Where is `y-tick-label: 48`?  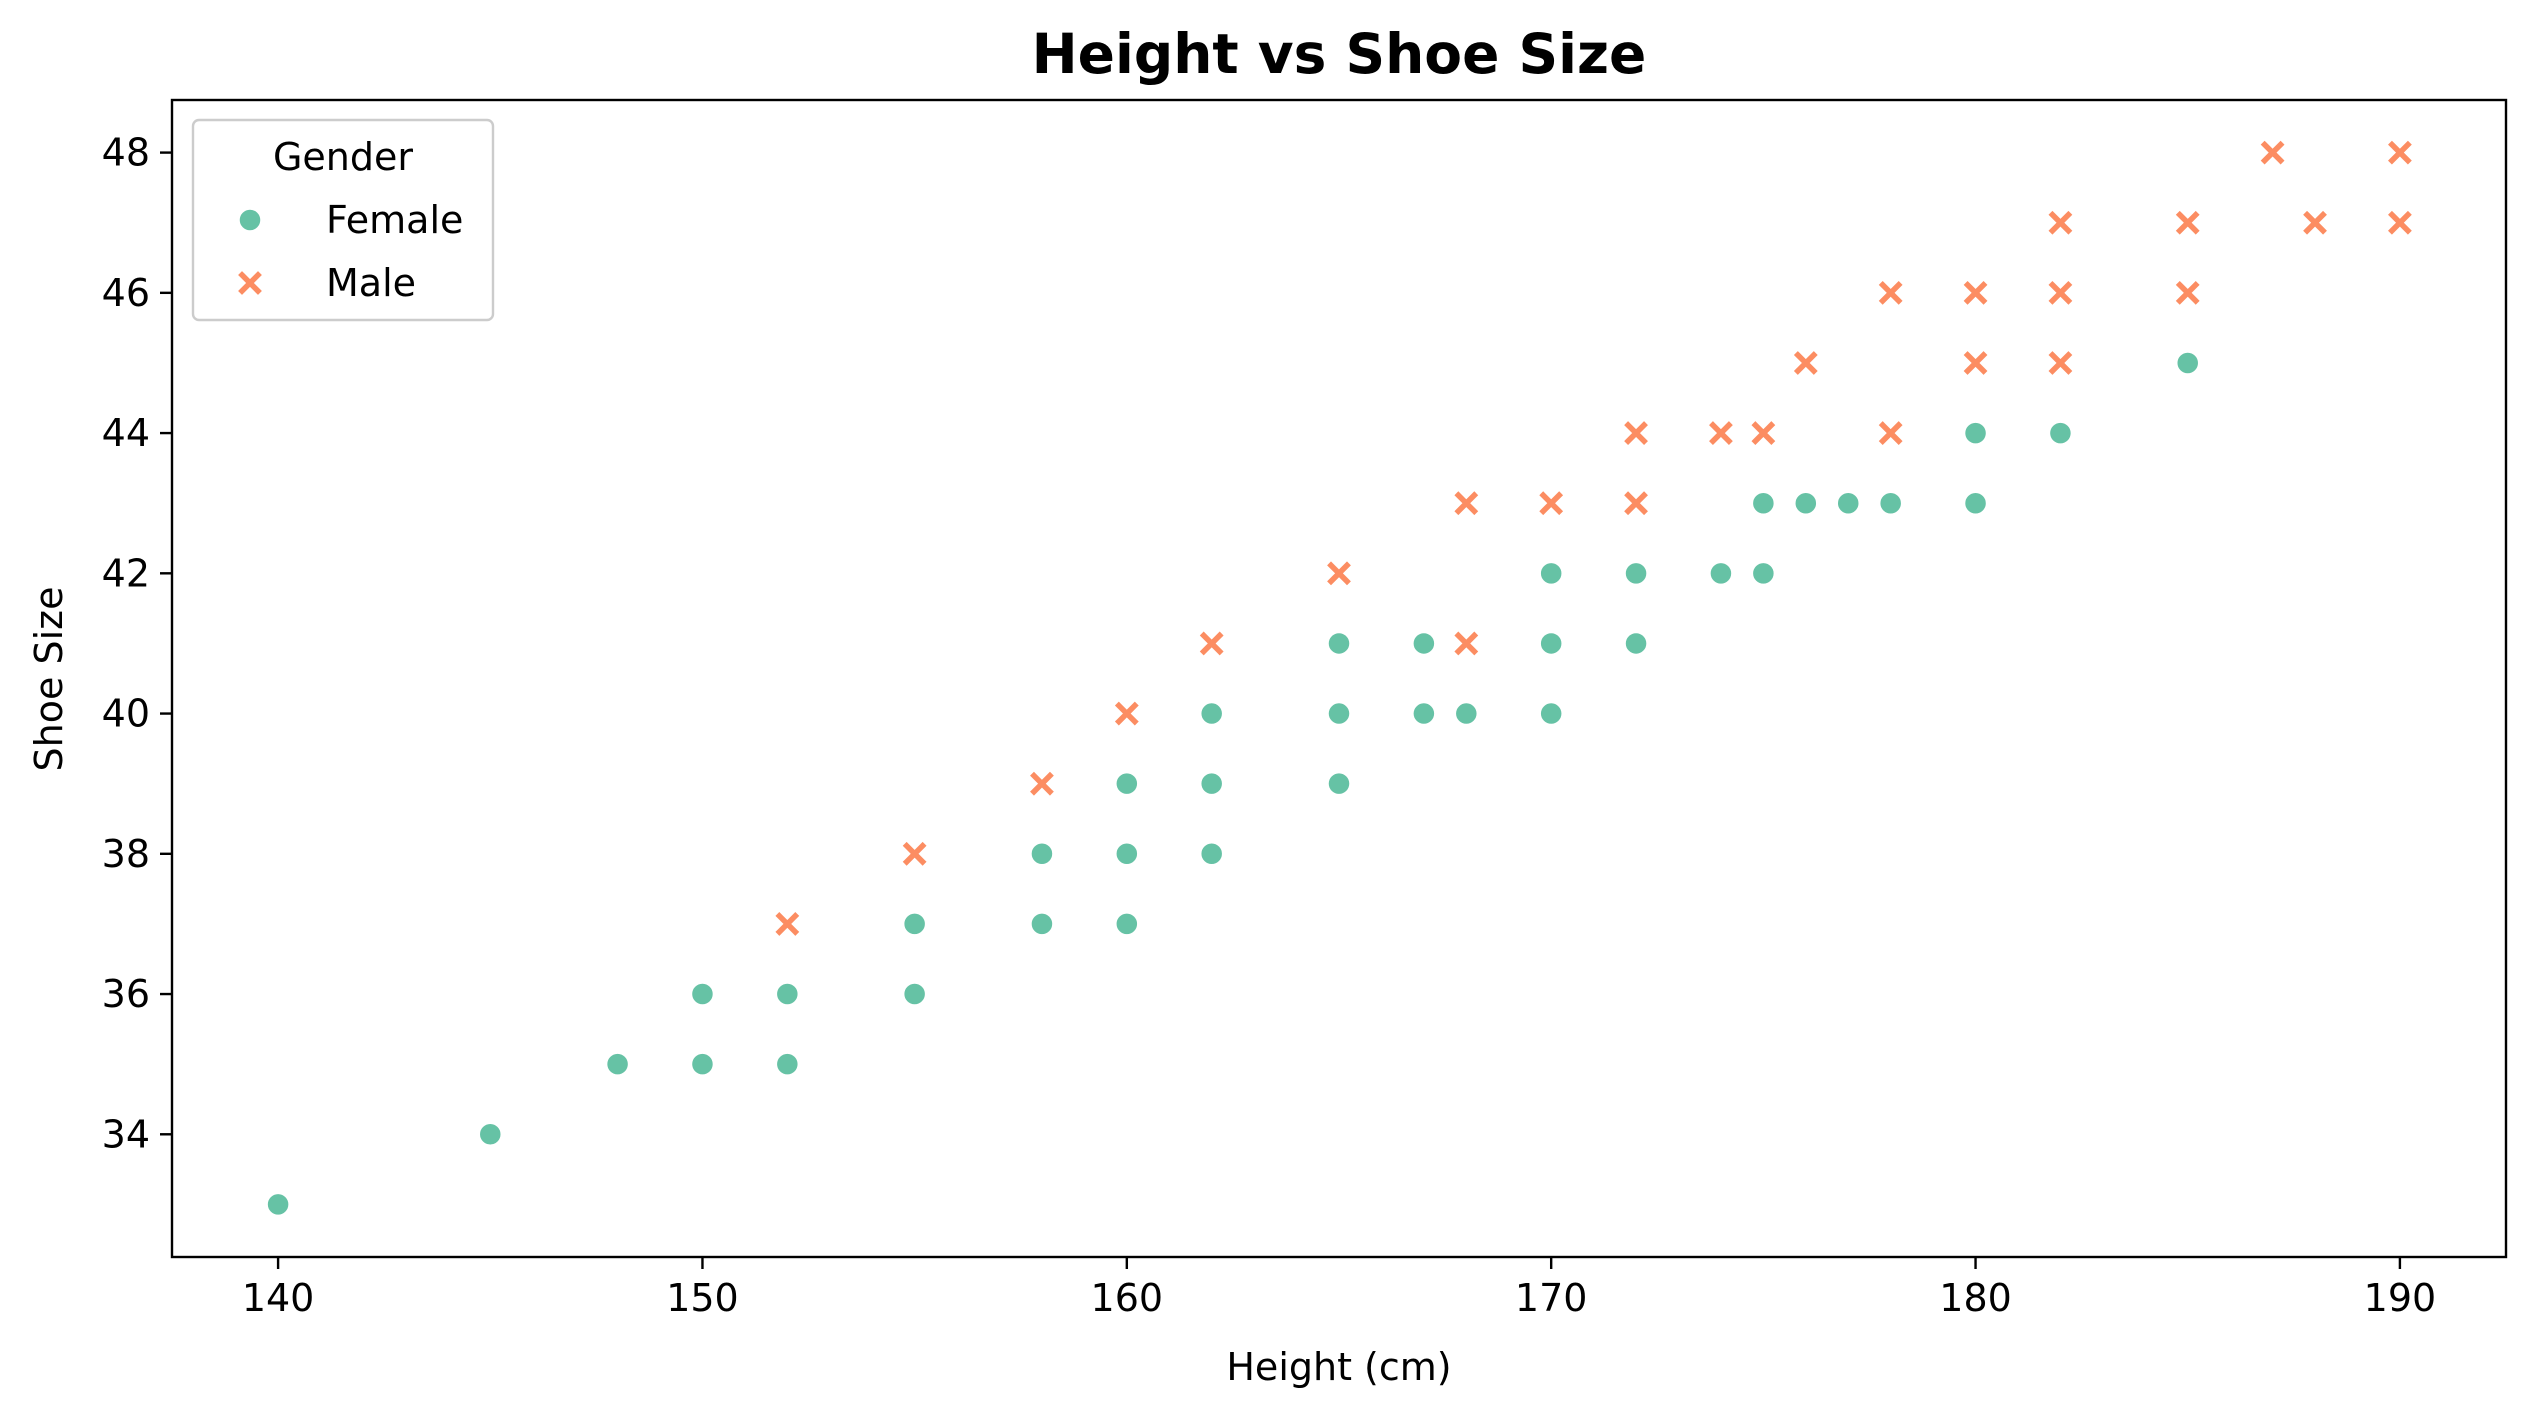
y-tick-label: 48 is located at coordinates (126, 153).